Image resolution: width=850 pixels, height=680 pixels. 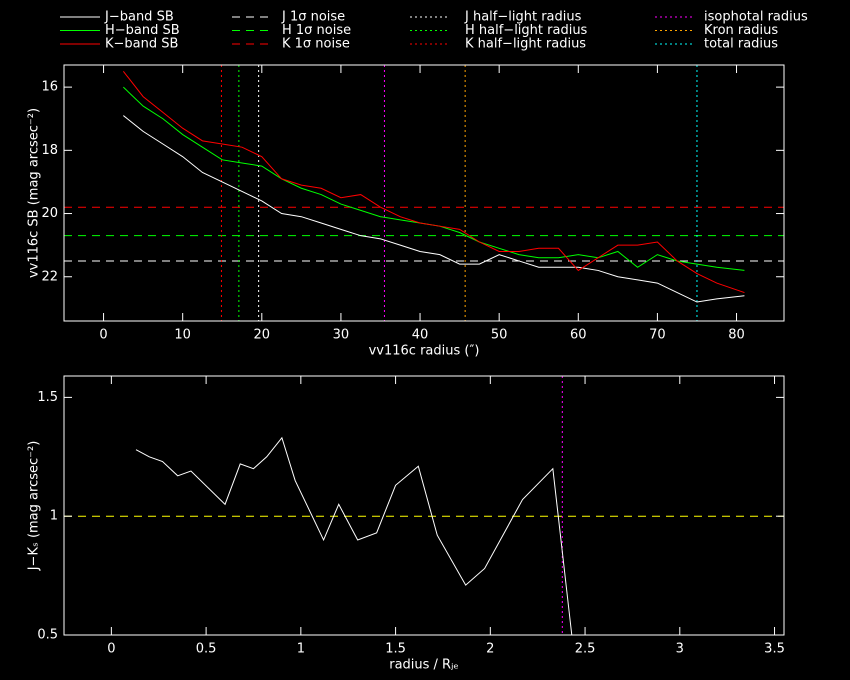 What do you see at coordinates (49, 87) in the screenshot?
I see `y-tick-label: 16` at bounding box center [49, 87].